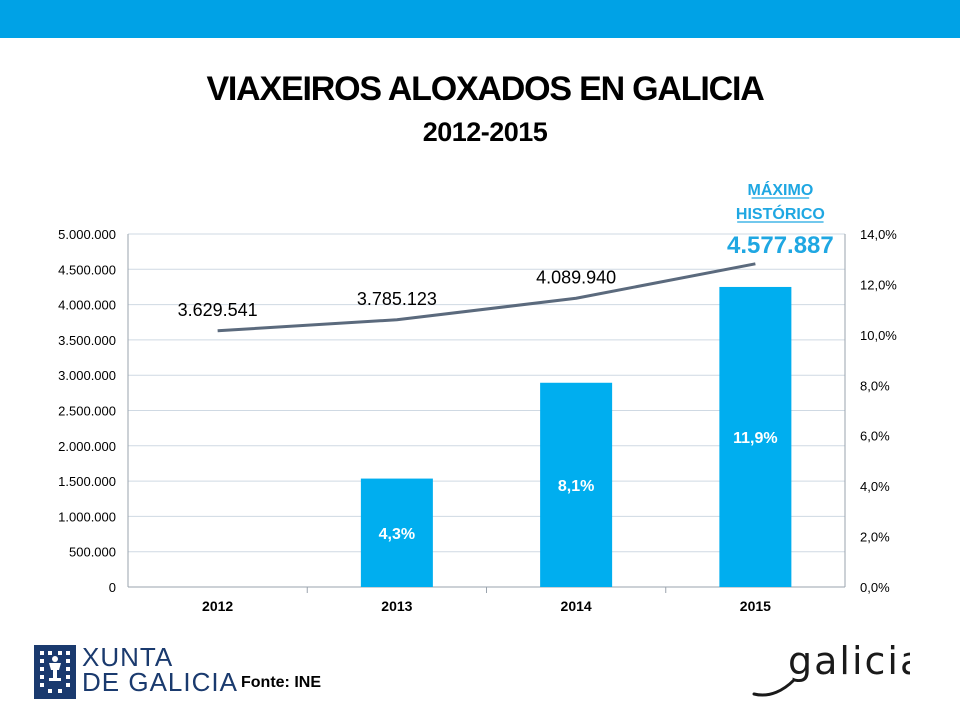 This screenshot has width=960, height=720. I want to click on y-left-tick-label: 4.000.000, so click(87, 305).